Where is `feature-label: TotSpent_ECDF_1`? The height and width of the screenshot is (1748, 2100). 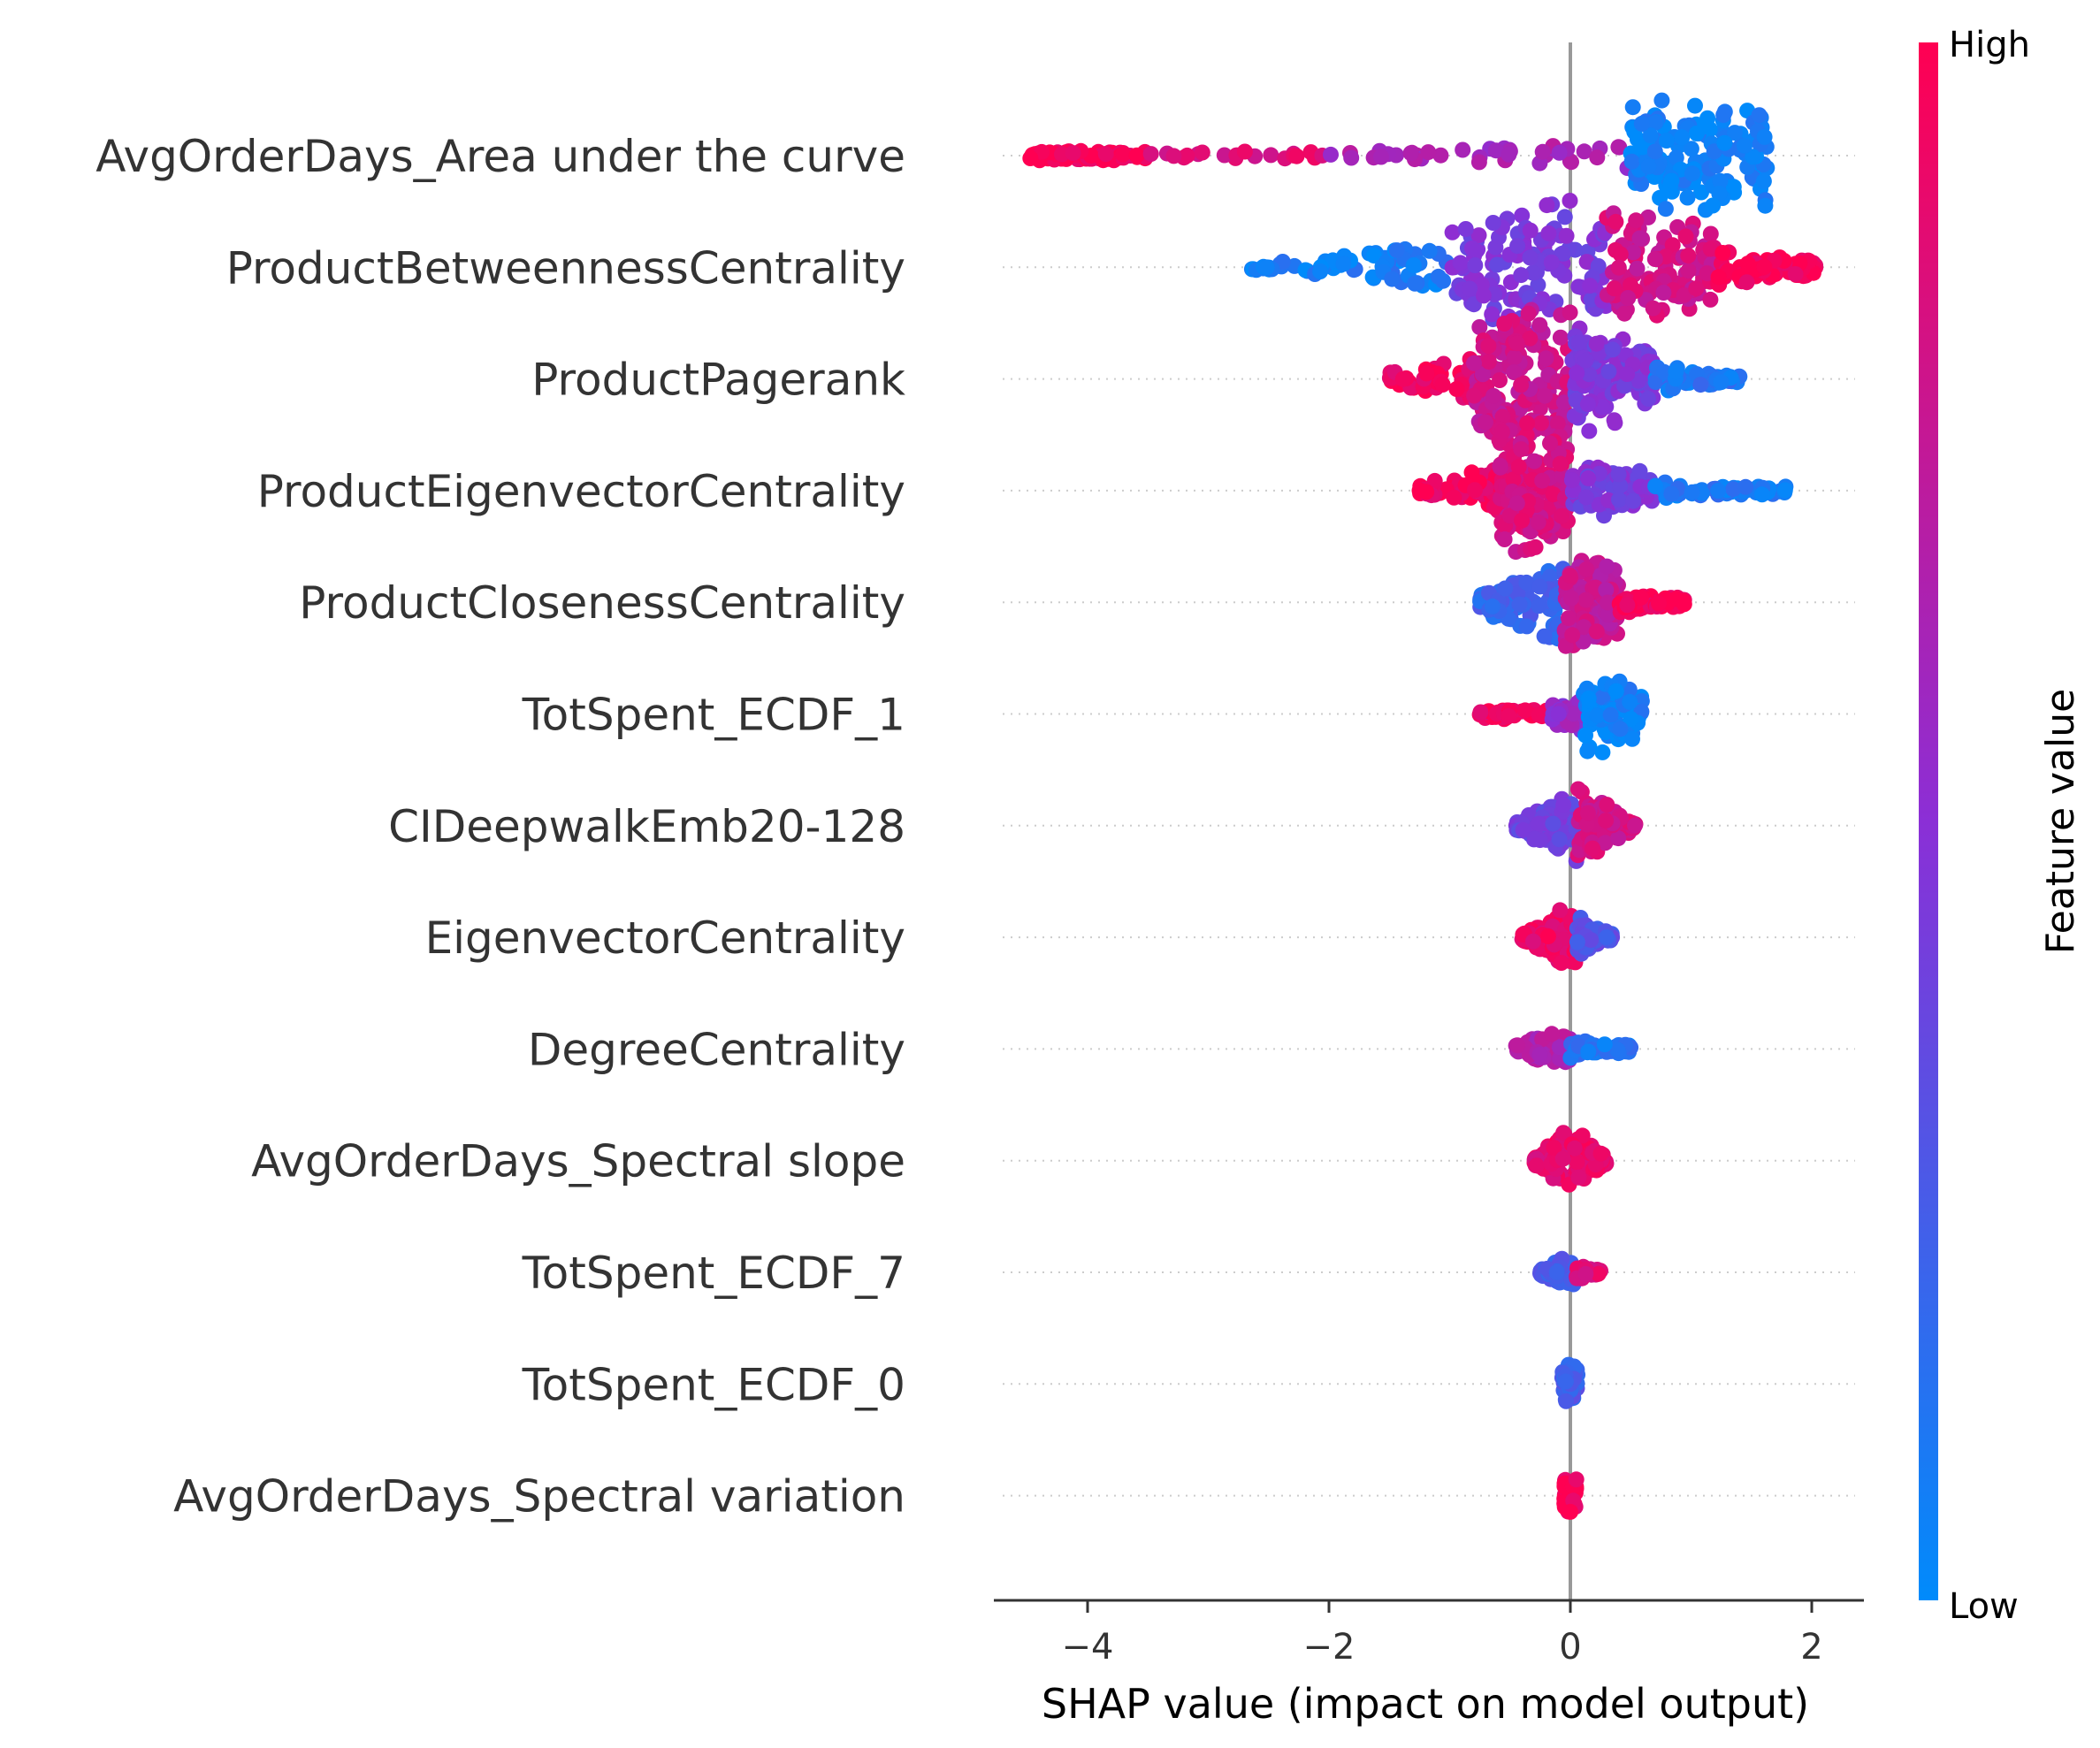 feature-label: TotSpent_ECDF_1 is located at coordinates (713, 715).